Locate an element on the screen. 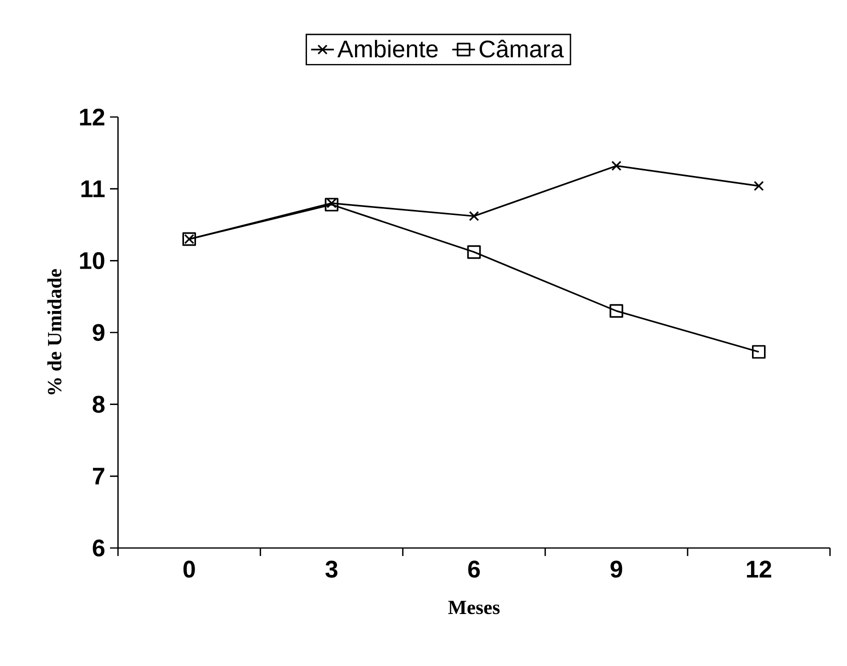  y-tick-label: 12 is located at coordinates (92, 117).